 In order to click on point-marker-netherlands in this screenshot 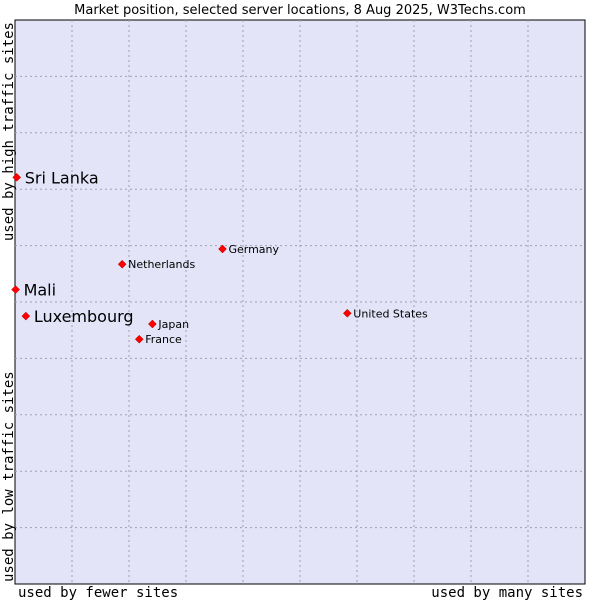, I will do `click(122, 264)`.